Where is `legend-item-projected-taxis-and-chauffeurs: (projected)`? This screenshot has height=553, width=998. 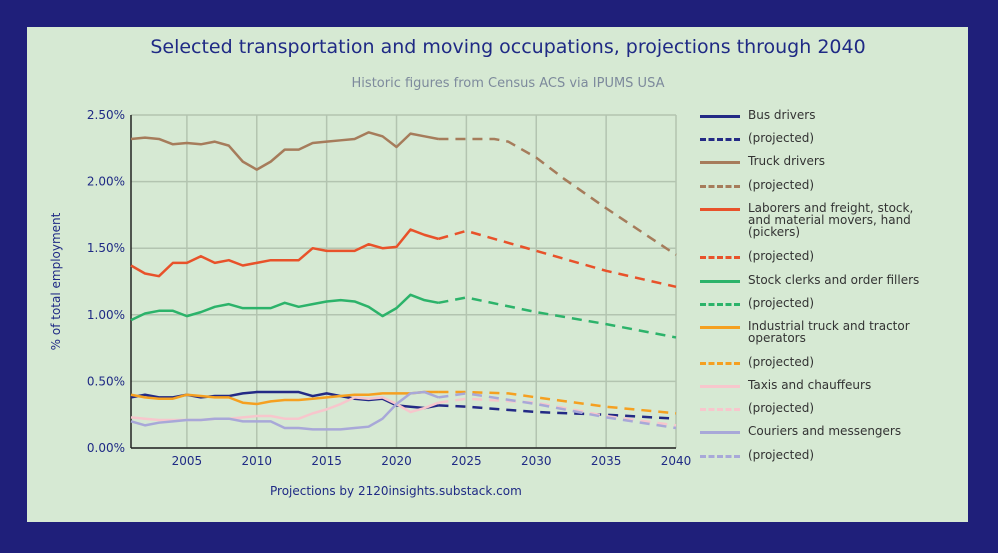 legend-item-projected-taxis-and-chauffeurs: (projected) is located at coordinates (819, 407).